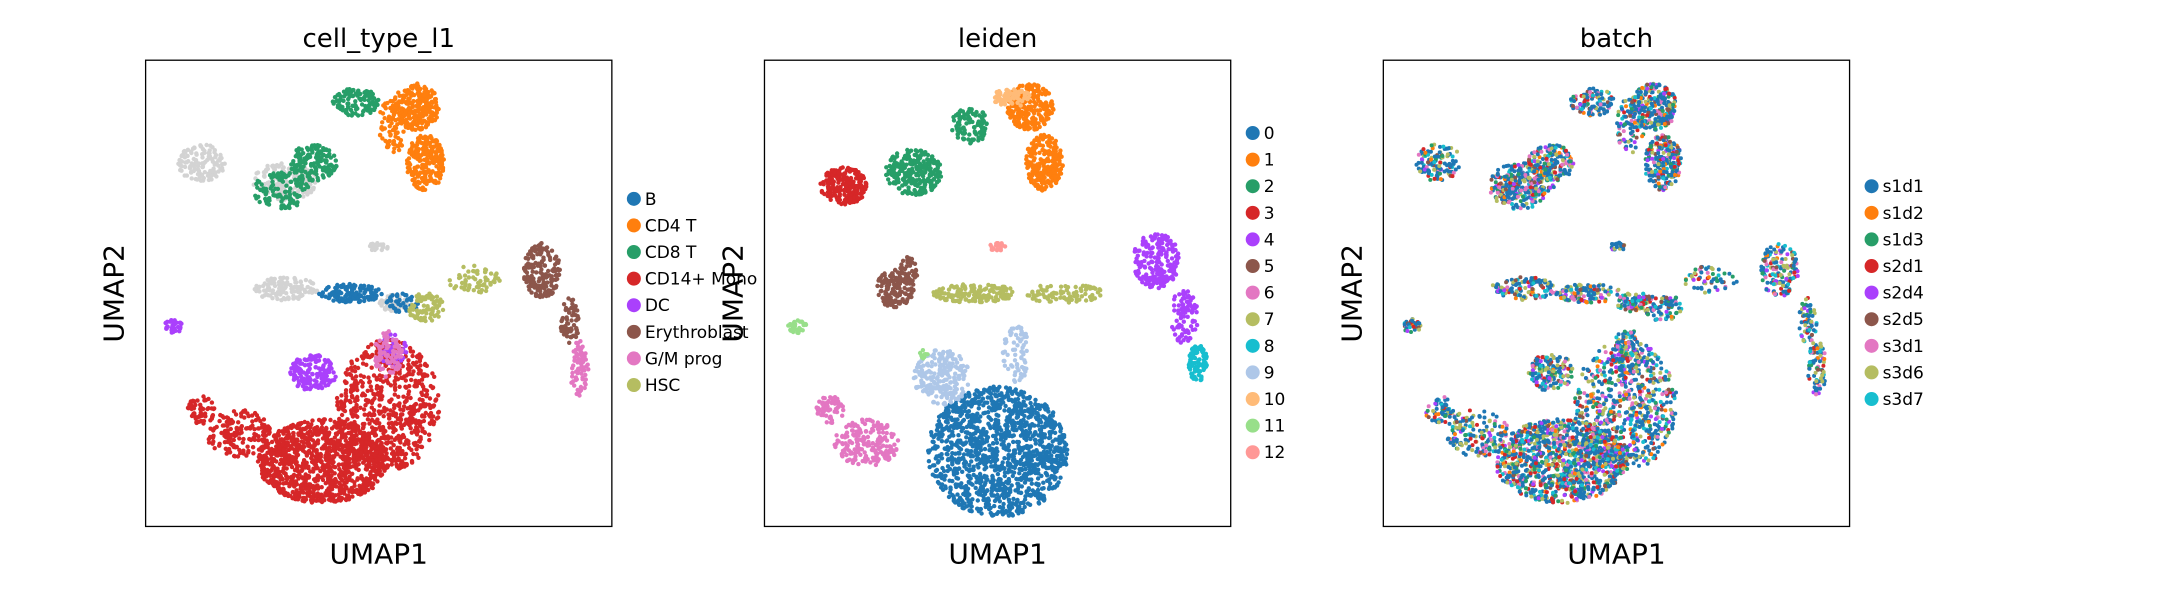  Describe the element at coordinates (662, 386) in the screenshot. I see `legend-label: HSC` at that location.